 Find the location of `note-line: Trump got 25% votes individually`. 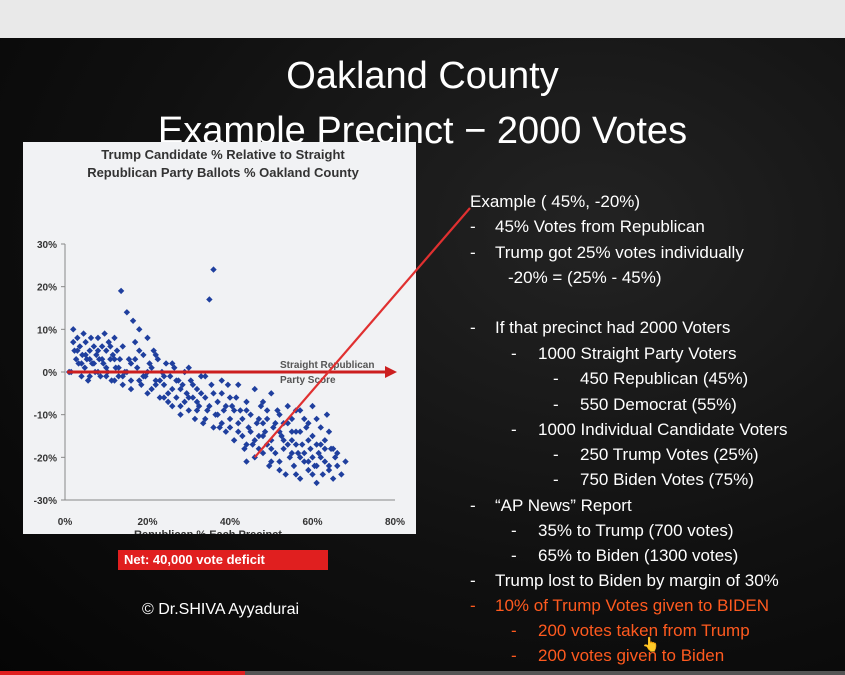

note-line: Trump got 25% votes individually is located at coordinates (619, 252).